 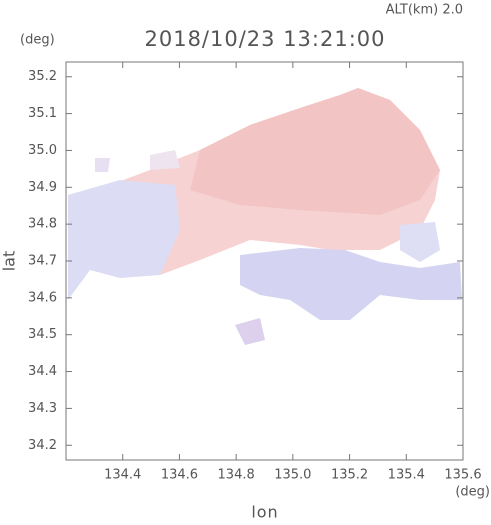 I want to click on y-tick-label: 34.9, so click(x=42, y=187).